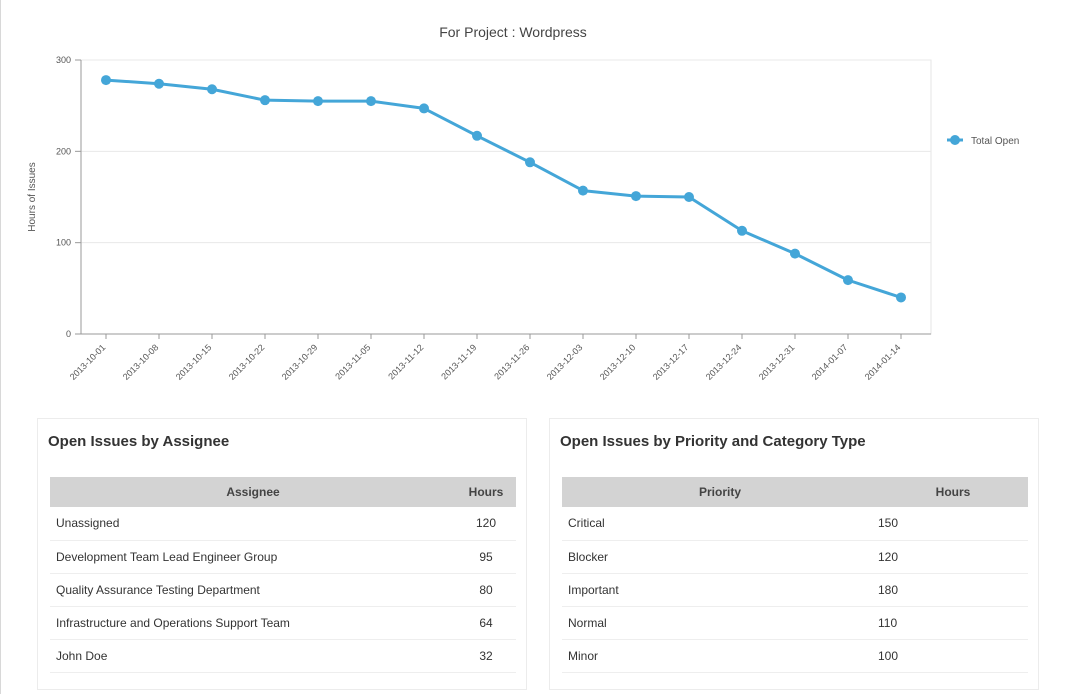 The width and height of the screenshot is (1074, 694). I want to click on x-tick-label: 2013-10-08, so click(141, 362).